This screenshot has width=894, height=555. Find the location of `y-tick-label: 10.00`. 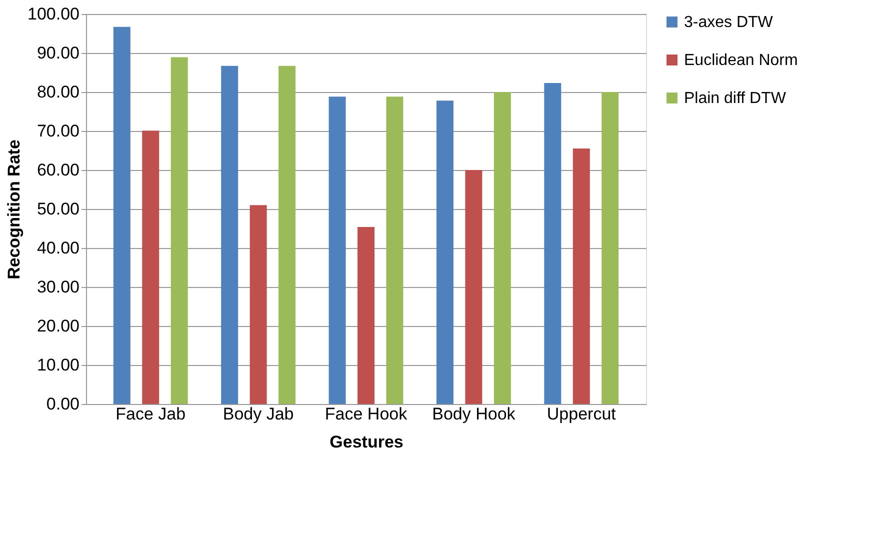

y-tick-label: 10.00 is located at coordinates (58, 365).